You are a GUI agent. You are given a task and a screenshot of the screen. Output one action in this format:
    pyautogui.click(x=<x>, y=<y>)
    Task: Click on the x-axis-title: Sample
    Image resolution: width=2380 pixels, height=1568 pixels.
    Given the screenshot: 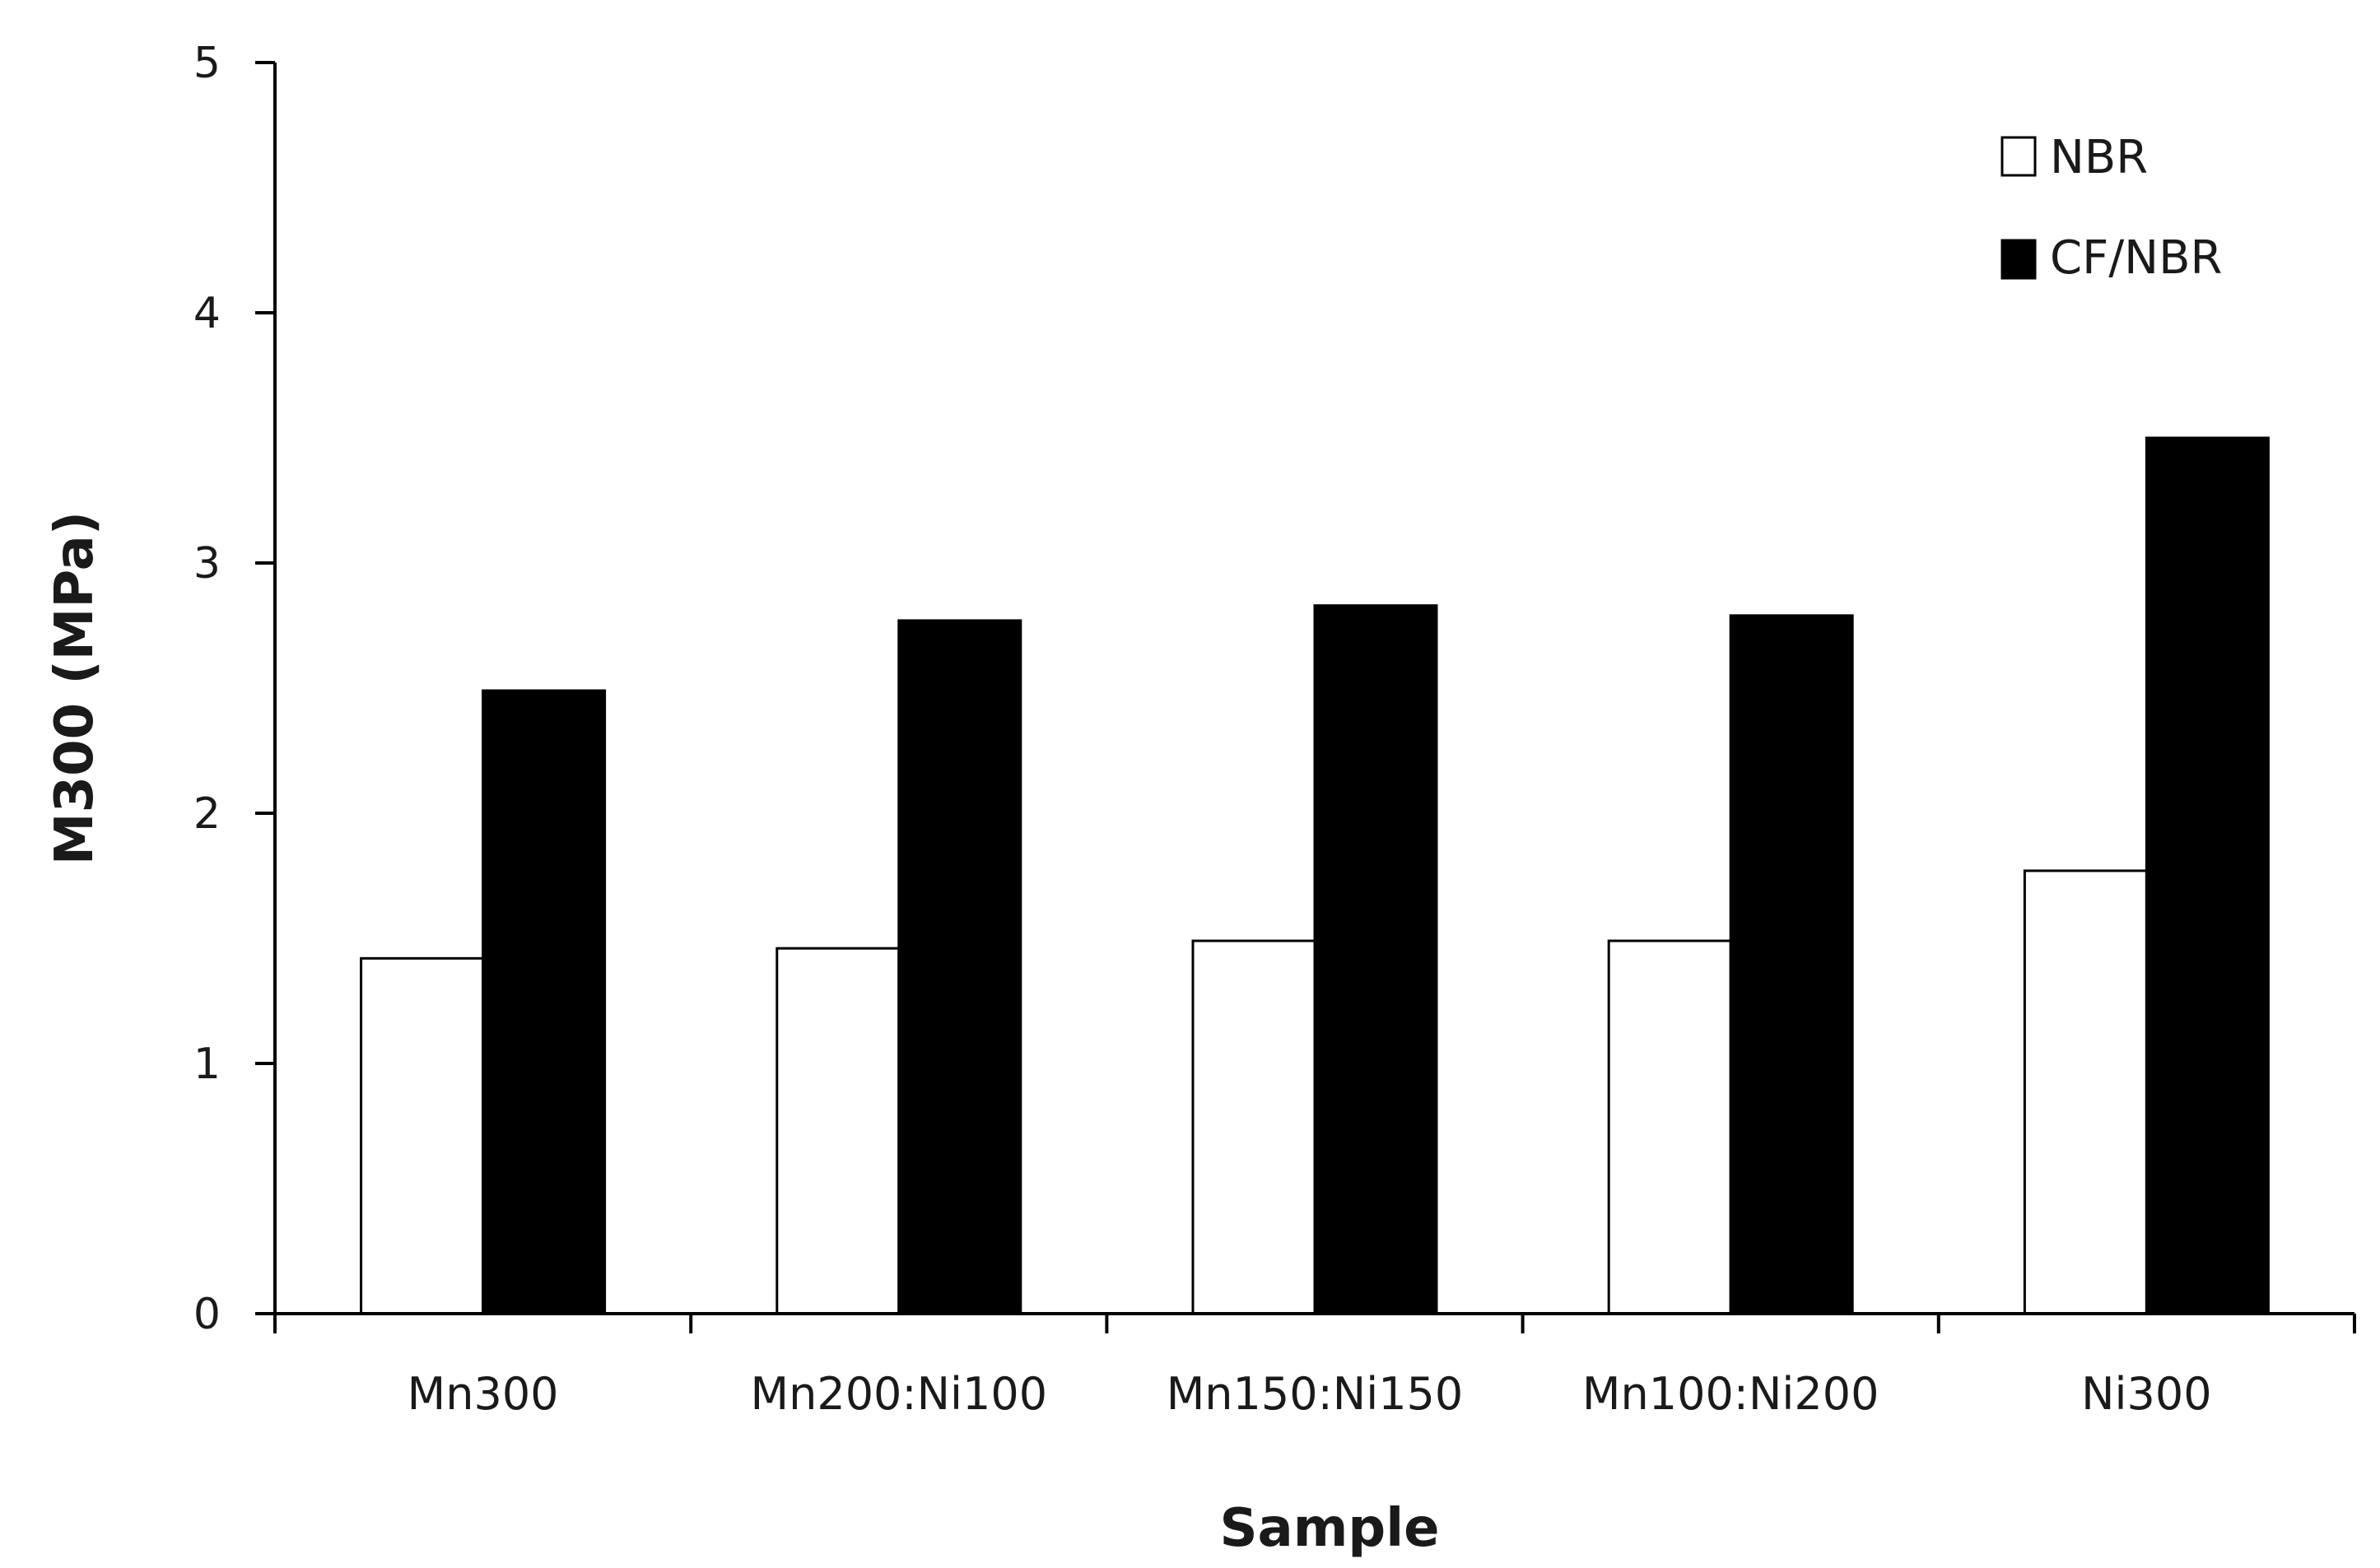 What is the action you would take?
    pyautogui.click(x=1329, y=1528)
    